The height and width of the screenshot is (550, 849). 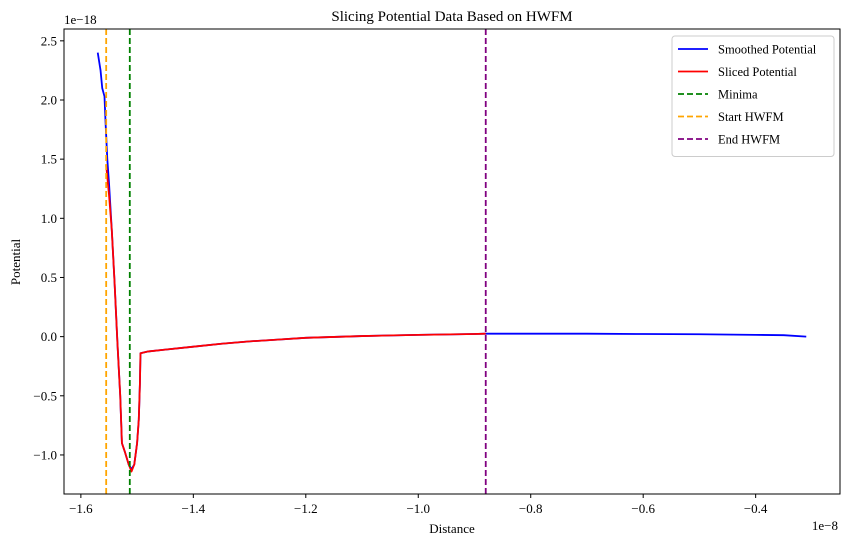 What do you see at coordinates (15, 262) in the screenshot?
I see `y-axis-label: Potential` at bounding box center [15, 262].